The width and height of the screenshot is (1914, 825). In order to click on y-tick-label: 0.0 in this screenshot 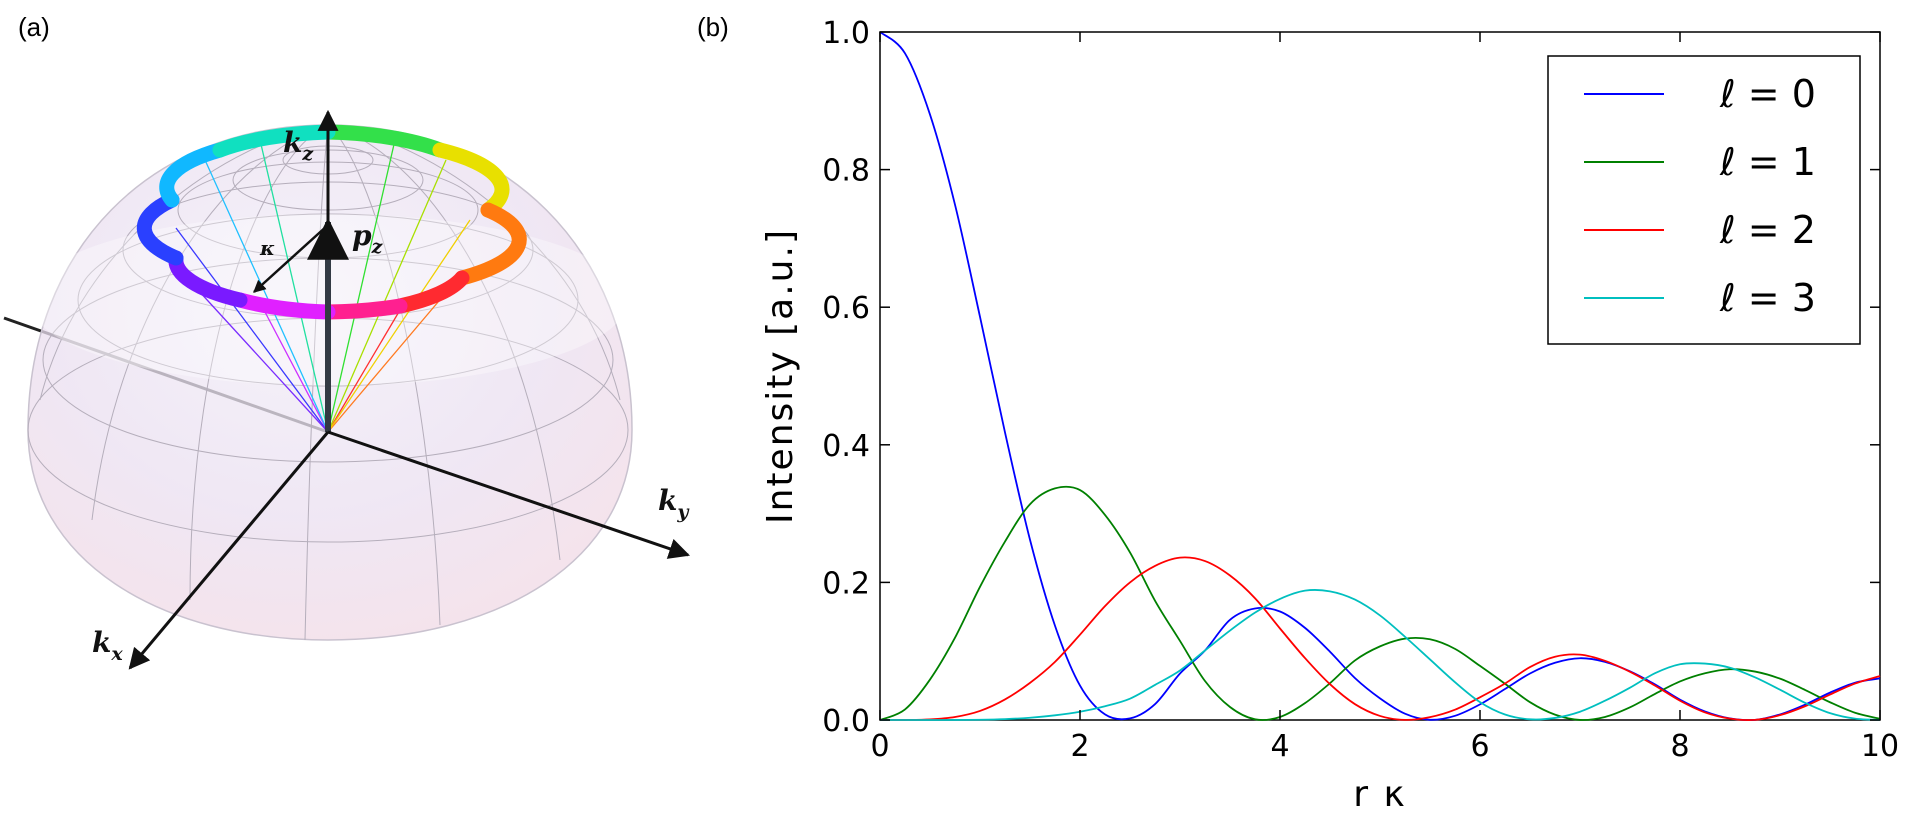, I will do `click(846, 721)`.